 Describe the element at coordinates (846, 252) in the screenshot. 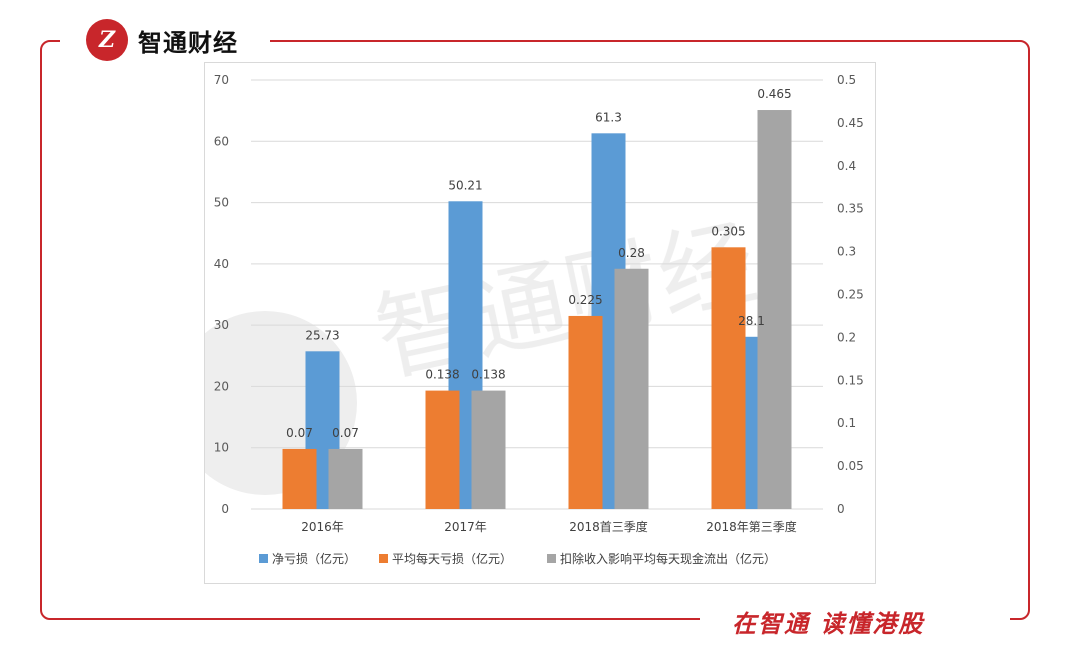

I see `right-axis-tick-label: 0.3` at that location.